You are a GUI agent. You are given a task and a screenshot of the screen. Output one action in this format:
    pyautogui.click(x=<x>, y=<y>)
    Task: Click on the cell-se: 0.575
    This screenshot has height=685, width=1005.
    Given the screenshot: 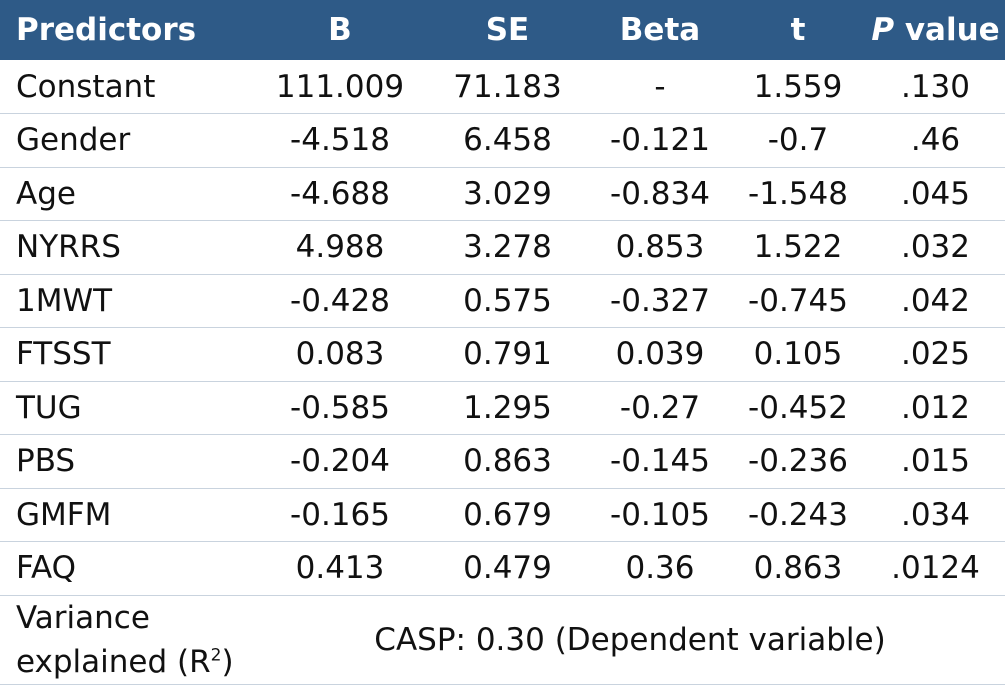 What is the action you would take?
    pyautogui.click(x=507, y=301)
    